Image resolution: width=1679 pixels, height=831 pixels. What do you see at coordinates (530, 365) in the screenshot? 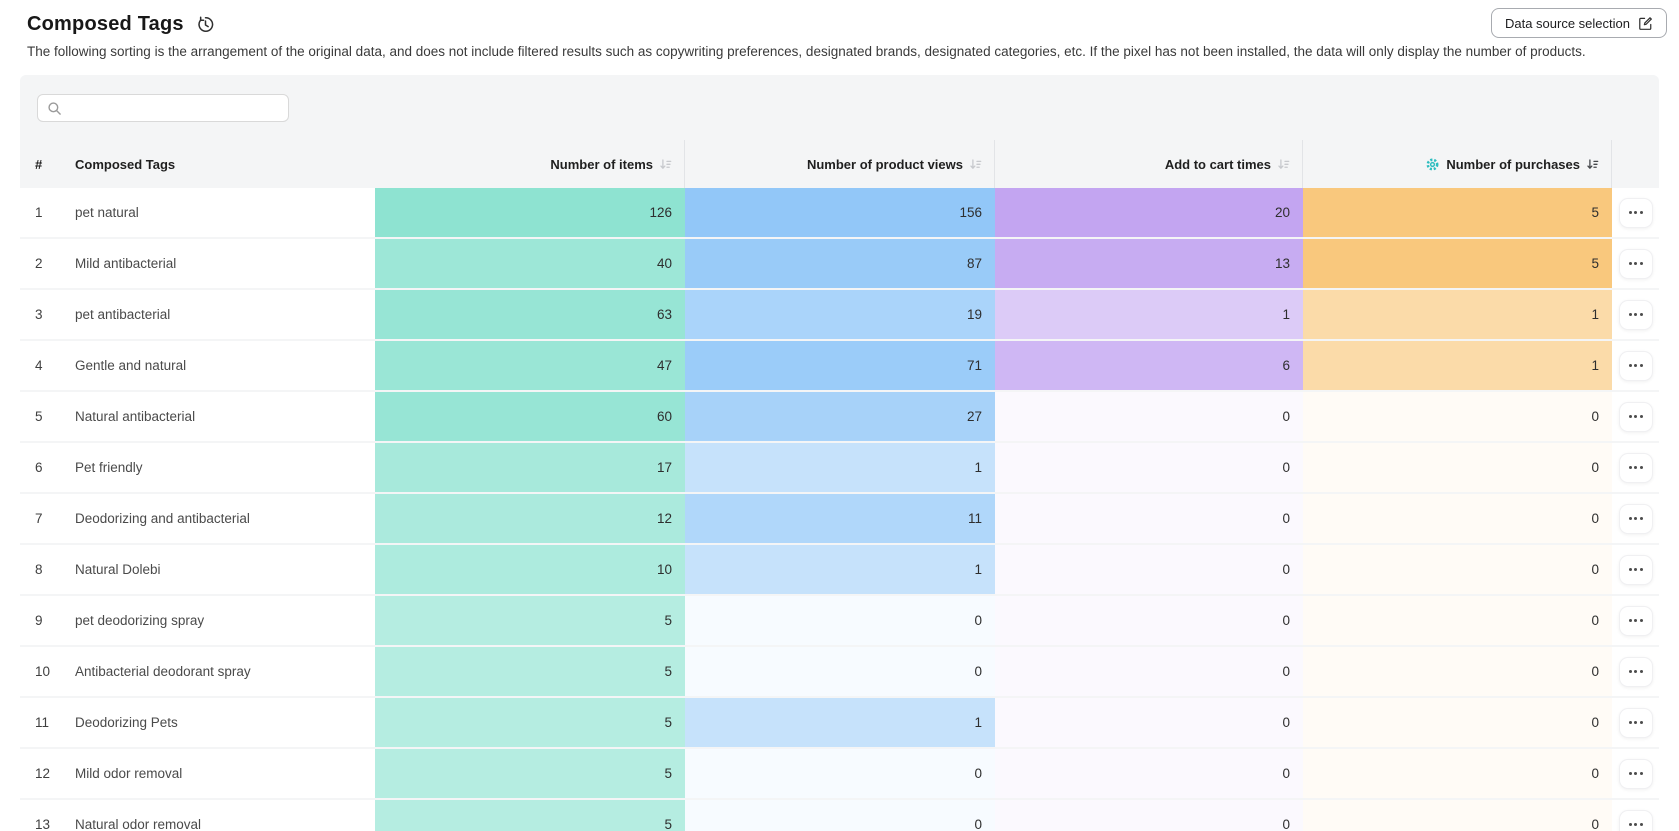
I see `cell-items: 47` at bounding box center [530, 365].